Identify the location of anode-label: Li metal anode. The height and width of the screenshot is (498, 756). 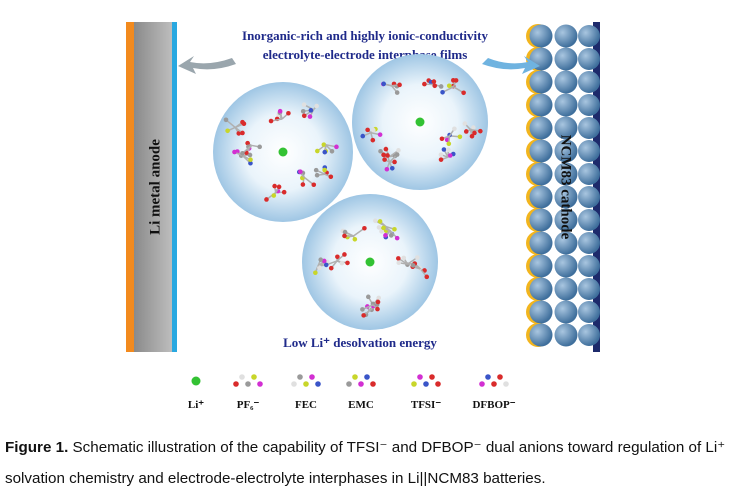
(155, 187).